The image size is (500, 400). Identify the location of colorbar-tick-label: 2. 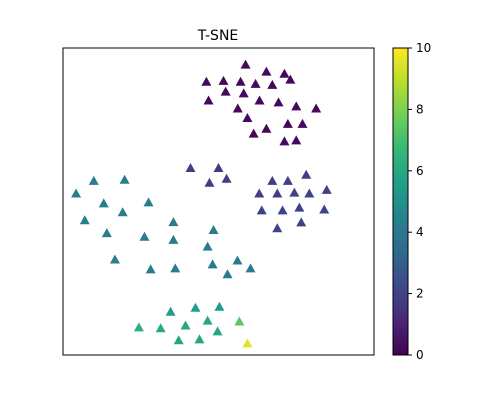
(420, 294).